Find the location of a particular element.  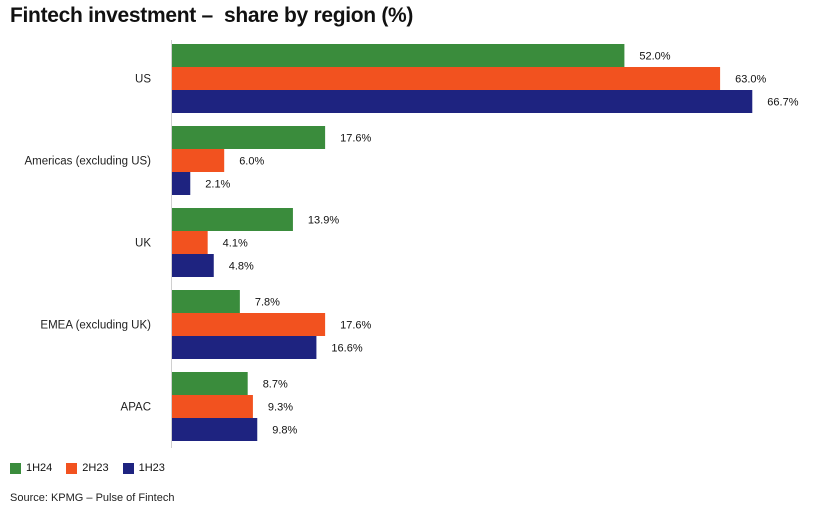

source-note: Source: KPMG – Pulse of Fintech is located at coordinates (92, 498).